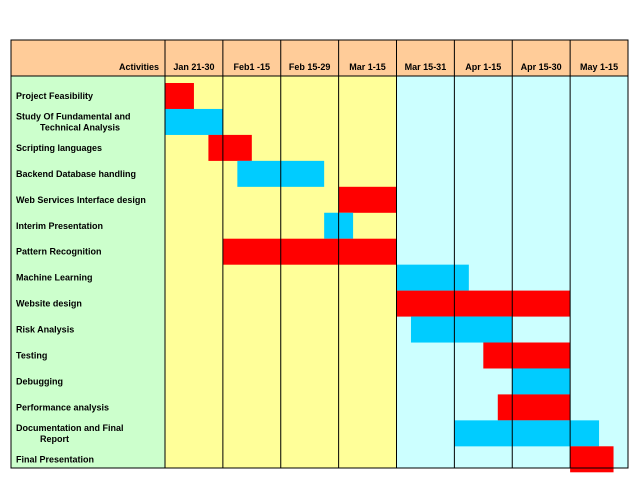 This screenshot has height=478, width=638. Describe the element at coordinates (54, 278) in the screenshot. I see `activity-label: Machine Learning` at that location.